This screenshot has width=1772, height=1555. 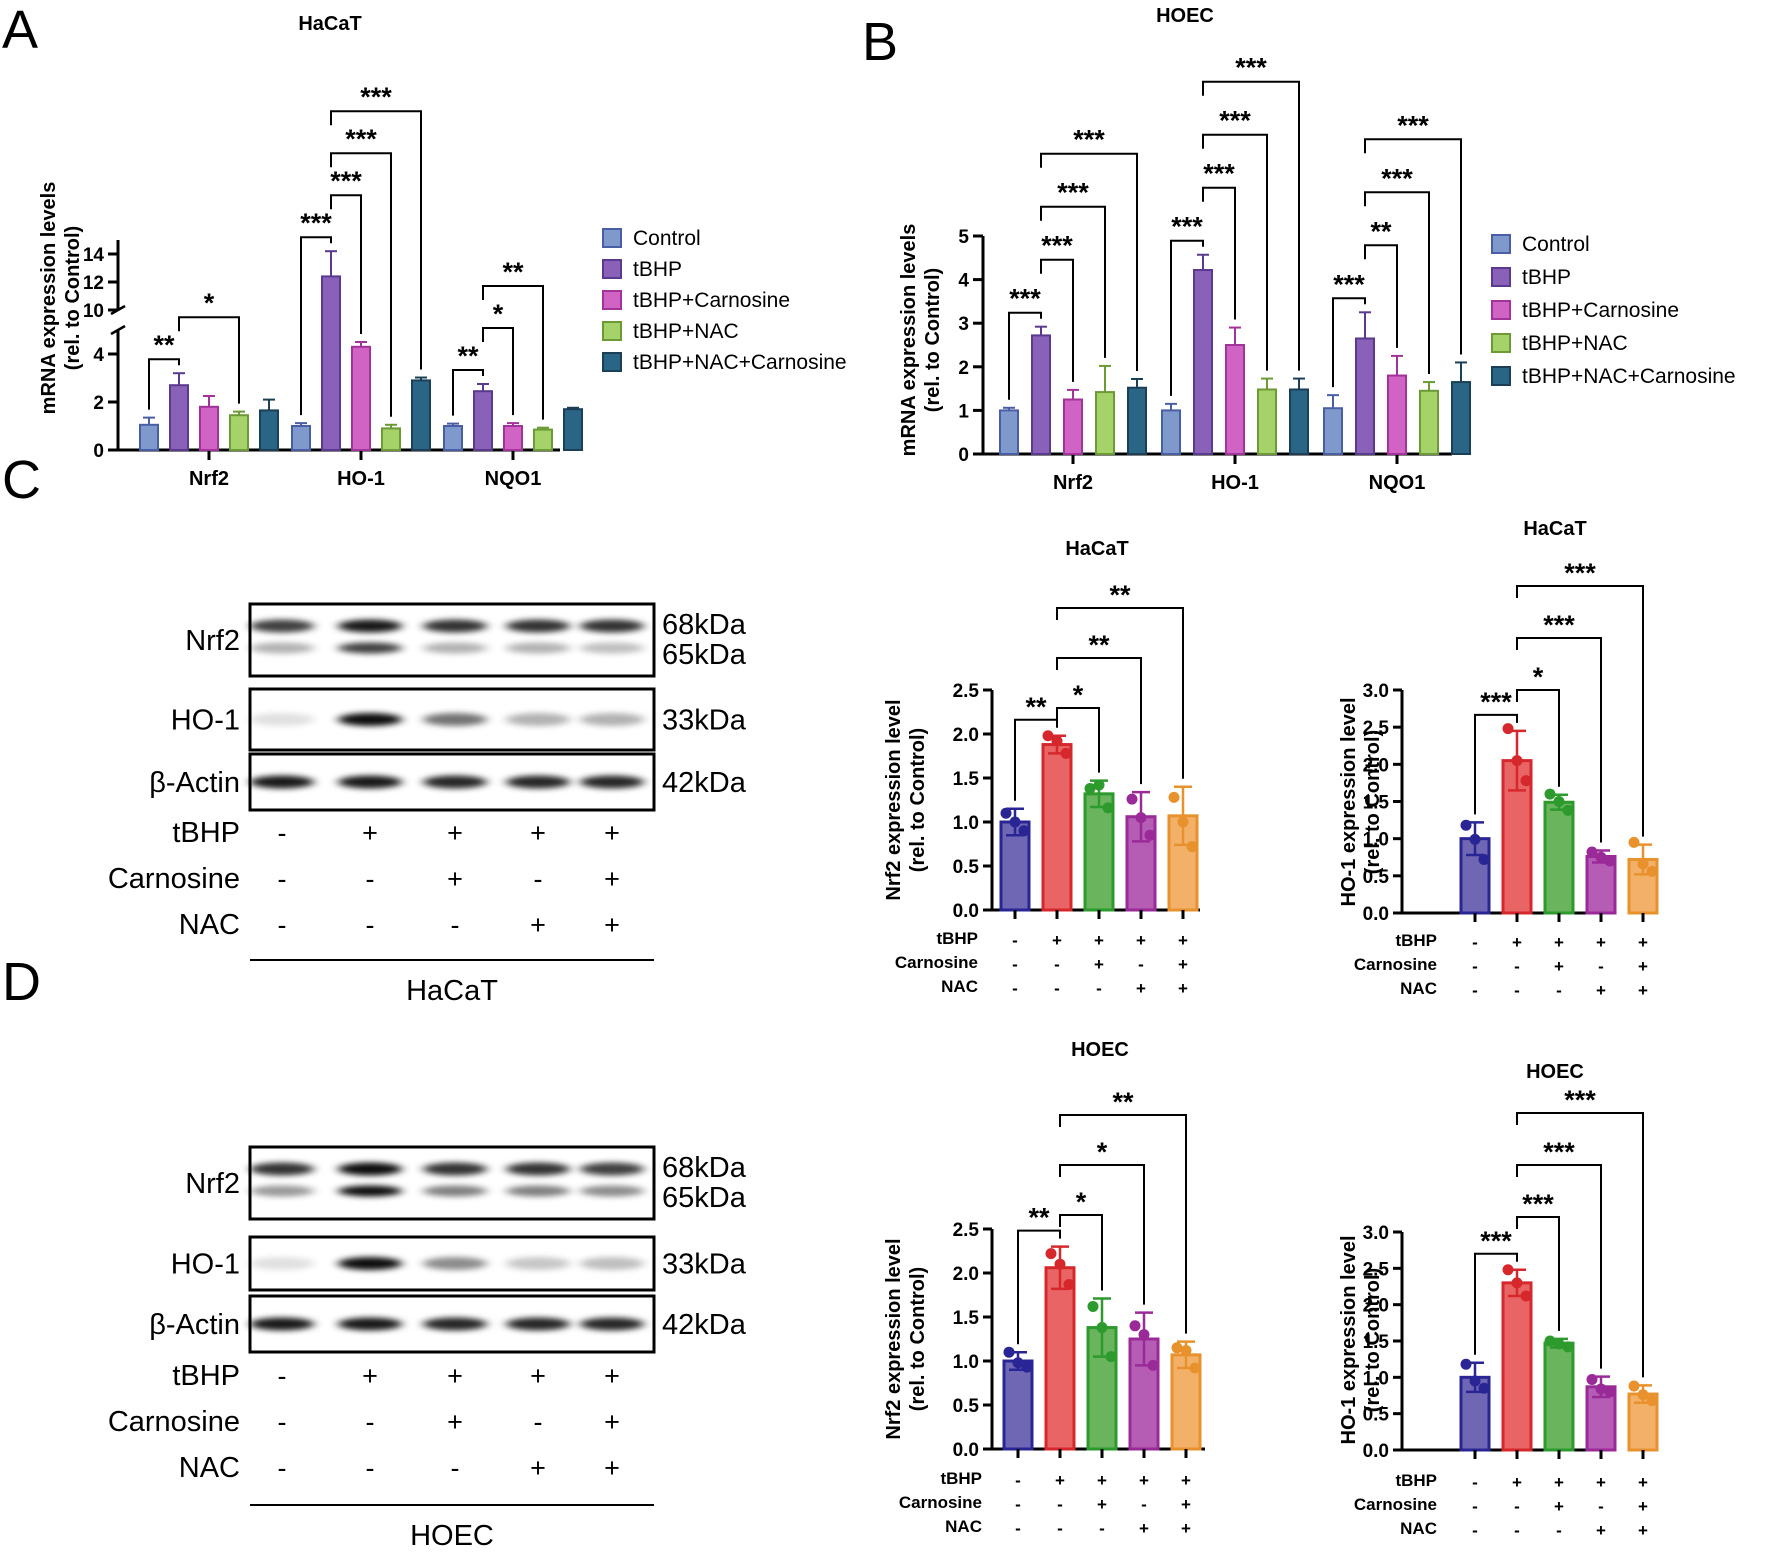 I want to click on y-tick-label: 0, so click(x=98, y=451).